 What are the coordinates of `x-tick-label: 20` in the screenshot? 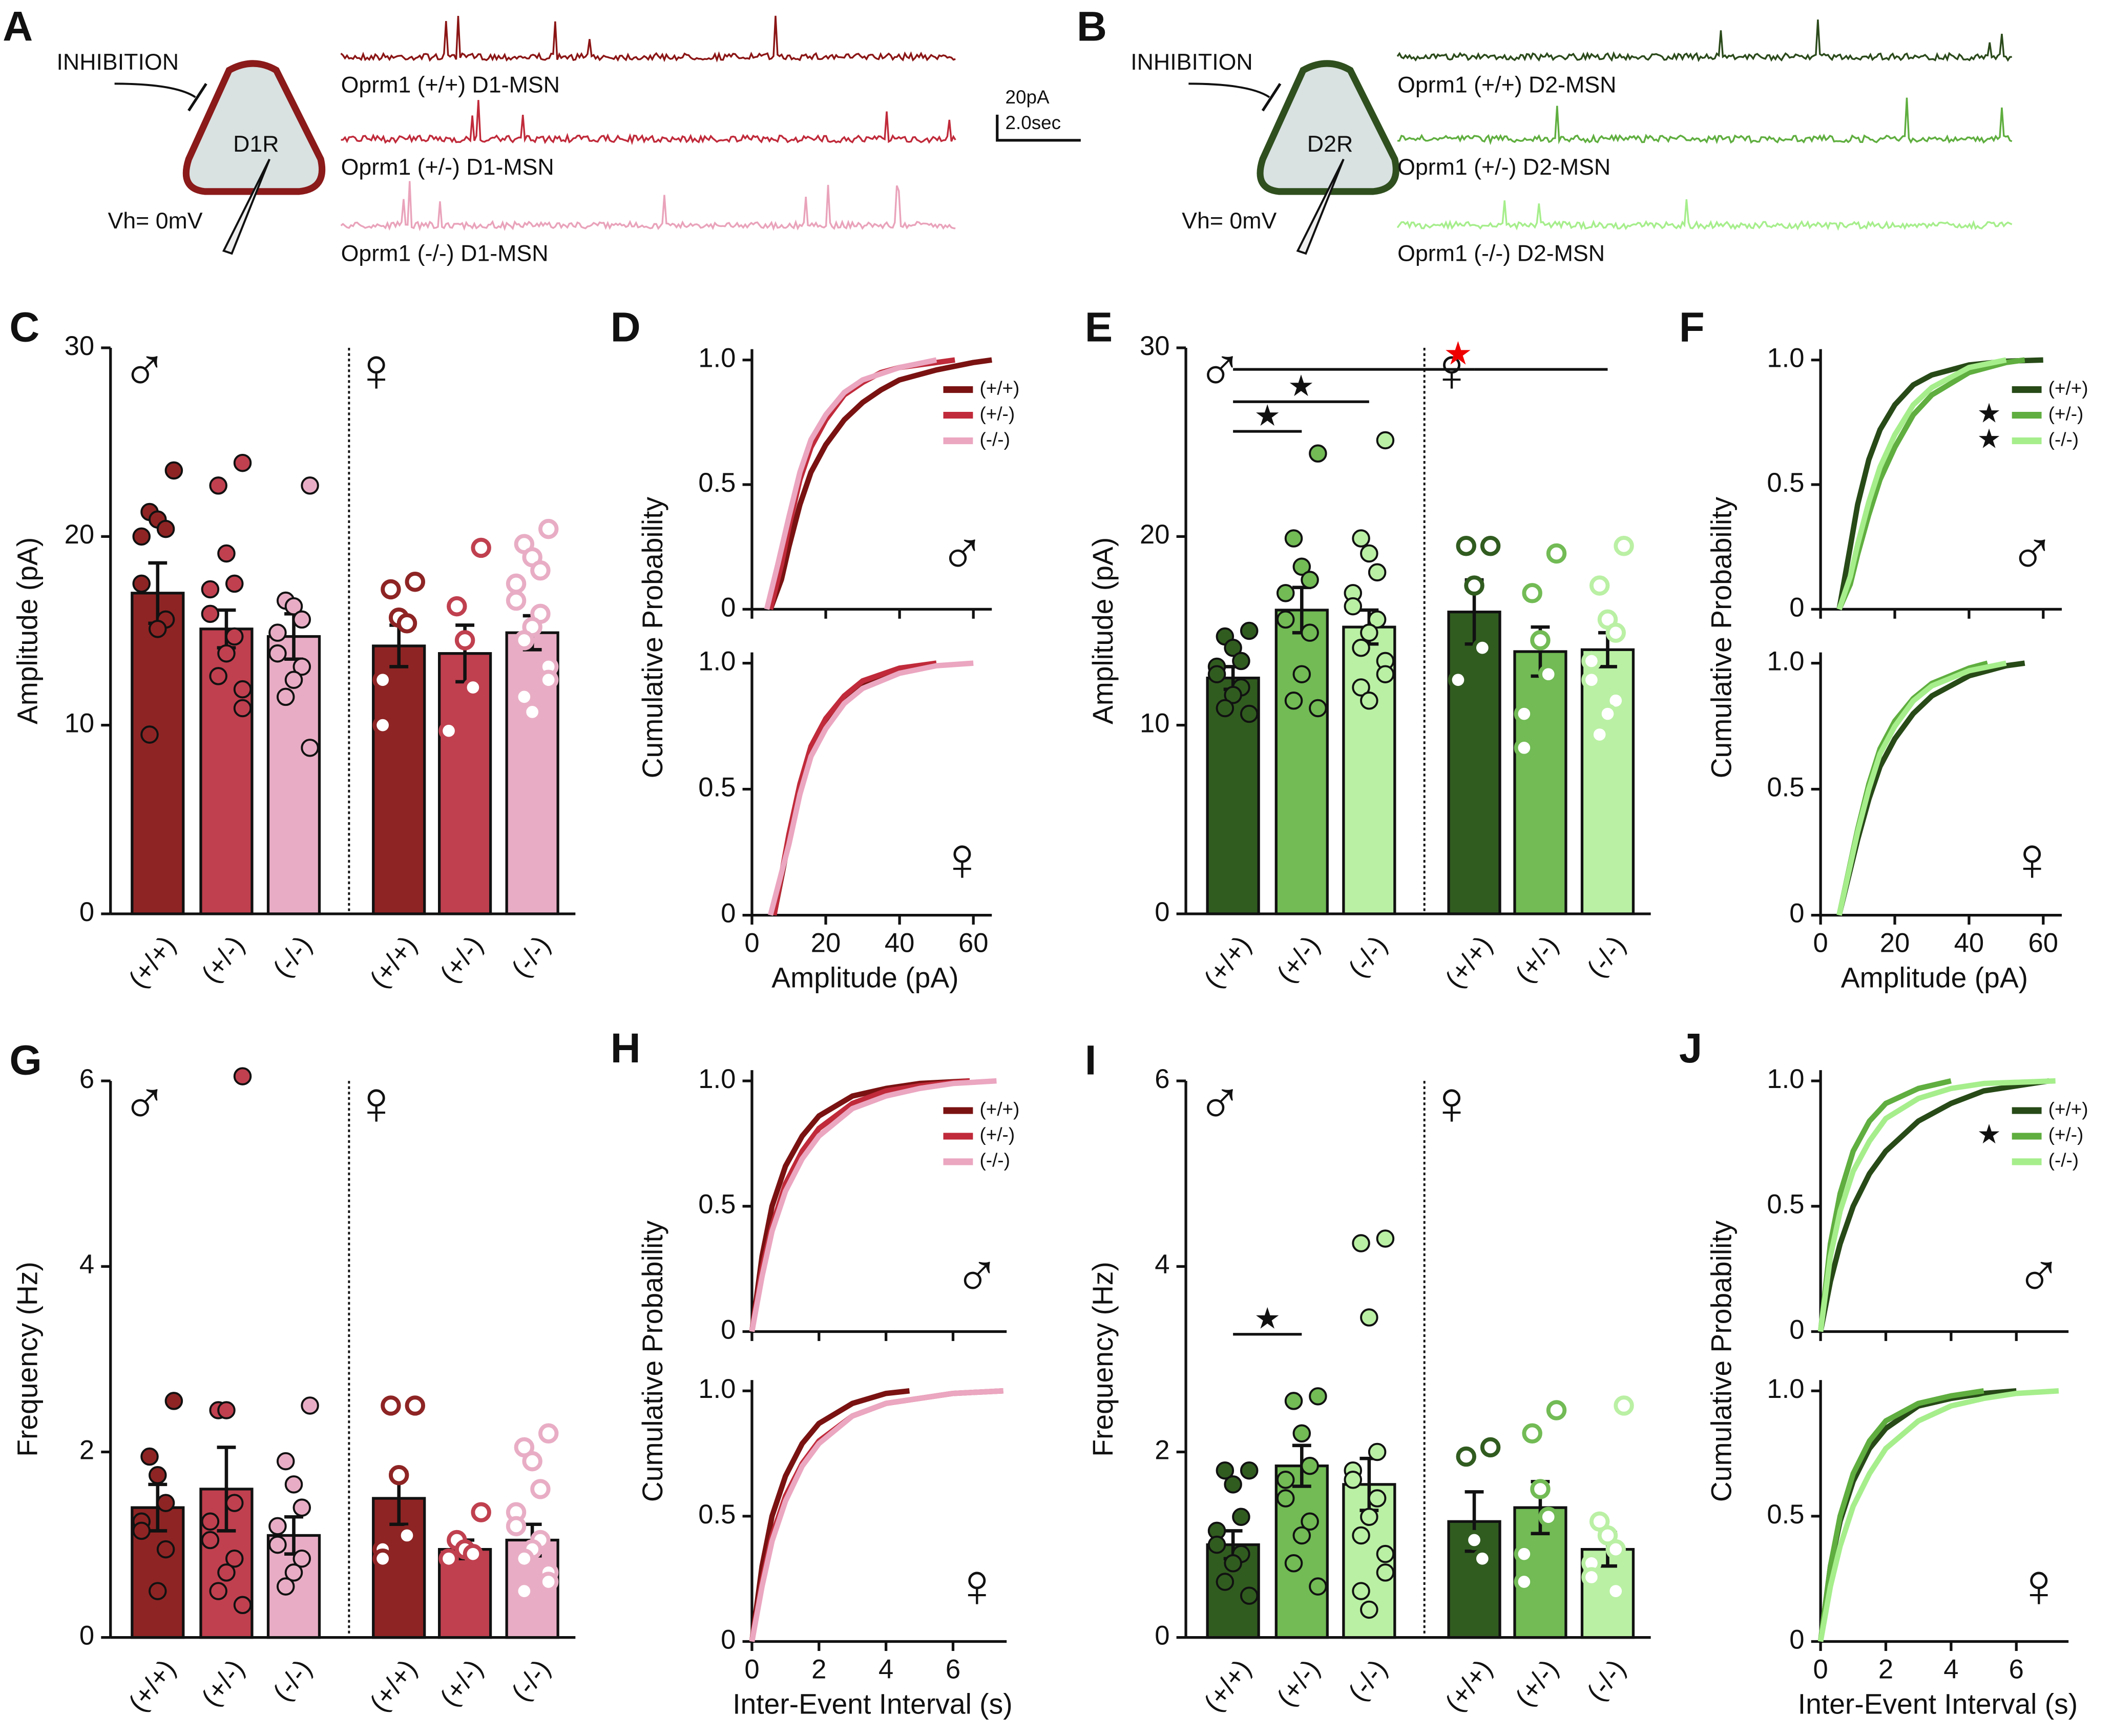 It's located at (826, 943).